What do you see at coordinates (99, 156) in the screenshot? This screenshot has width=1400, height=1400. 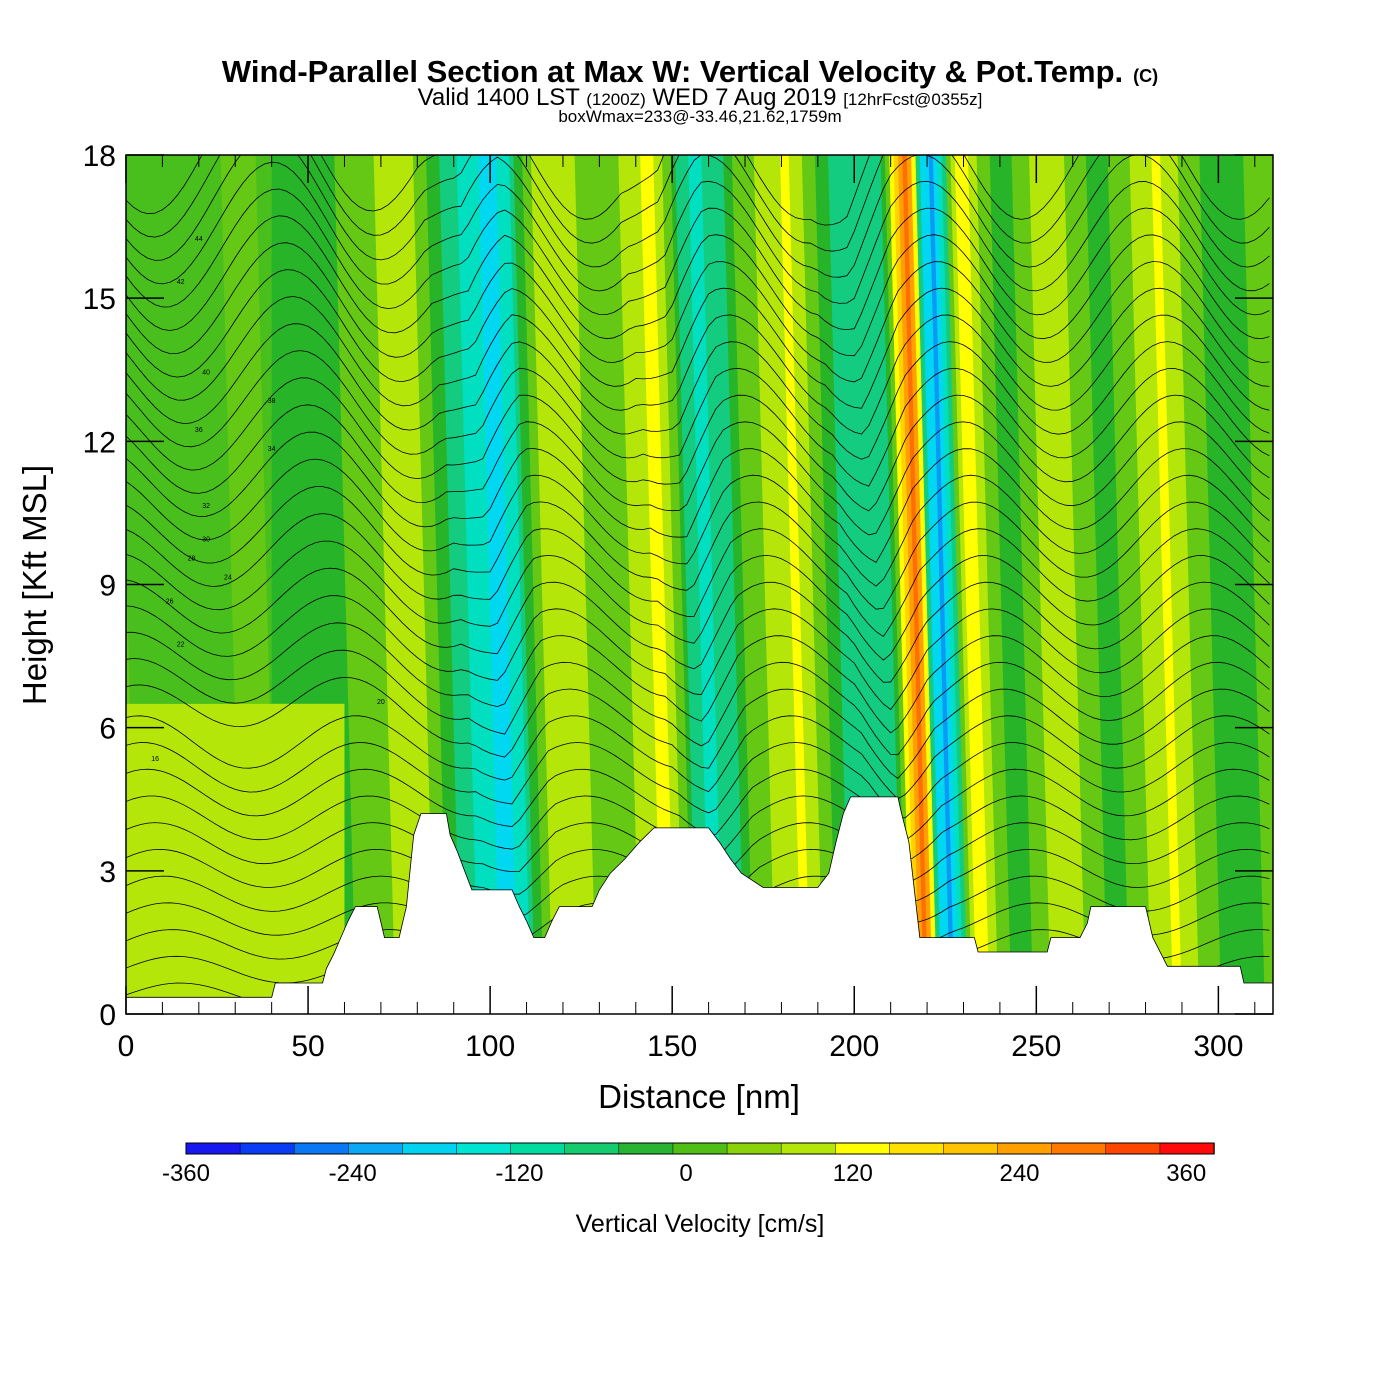 I see `y-tick-label: 18` at bounding box center [99, 156].